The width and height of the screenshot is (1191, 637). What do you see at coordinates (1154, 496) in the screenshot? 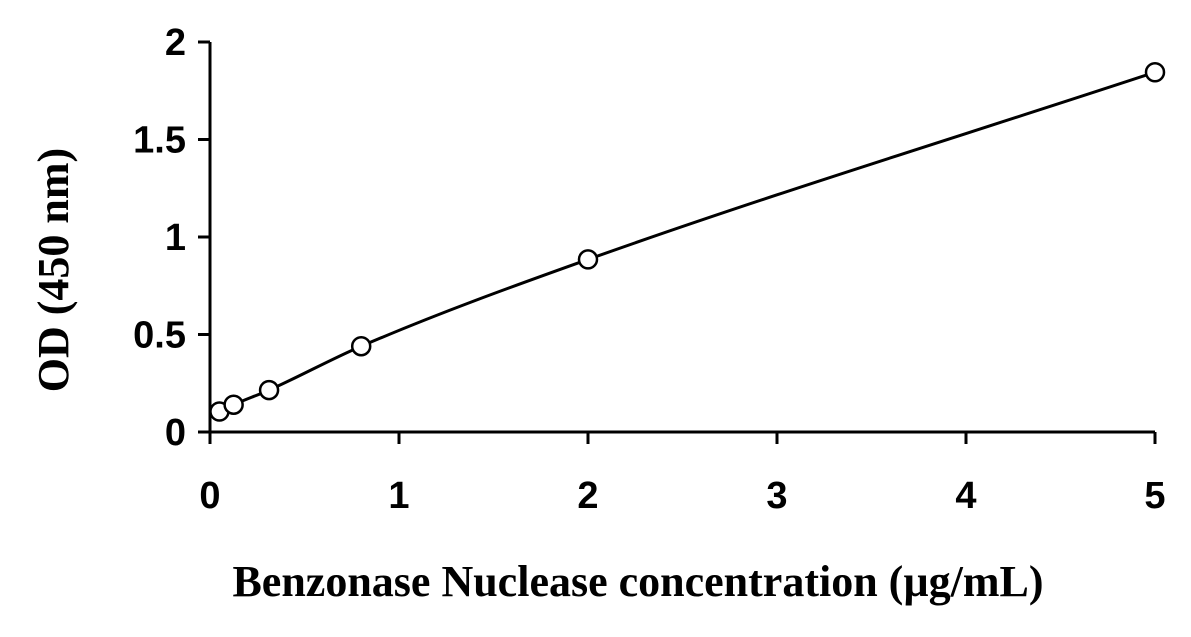
I see `x-tick-label: 5` at bounding box center [1154, 496].